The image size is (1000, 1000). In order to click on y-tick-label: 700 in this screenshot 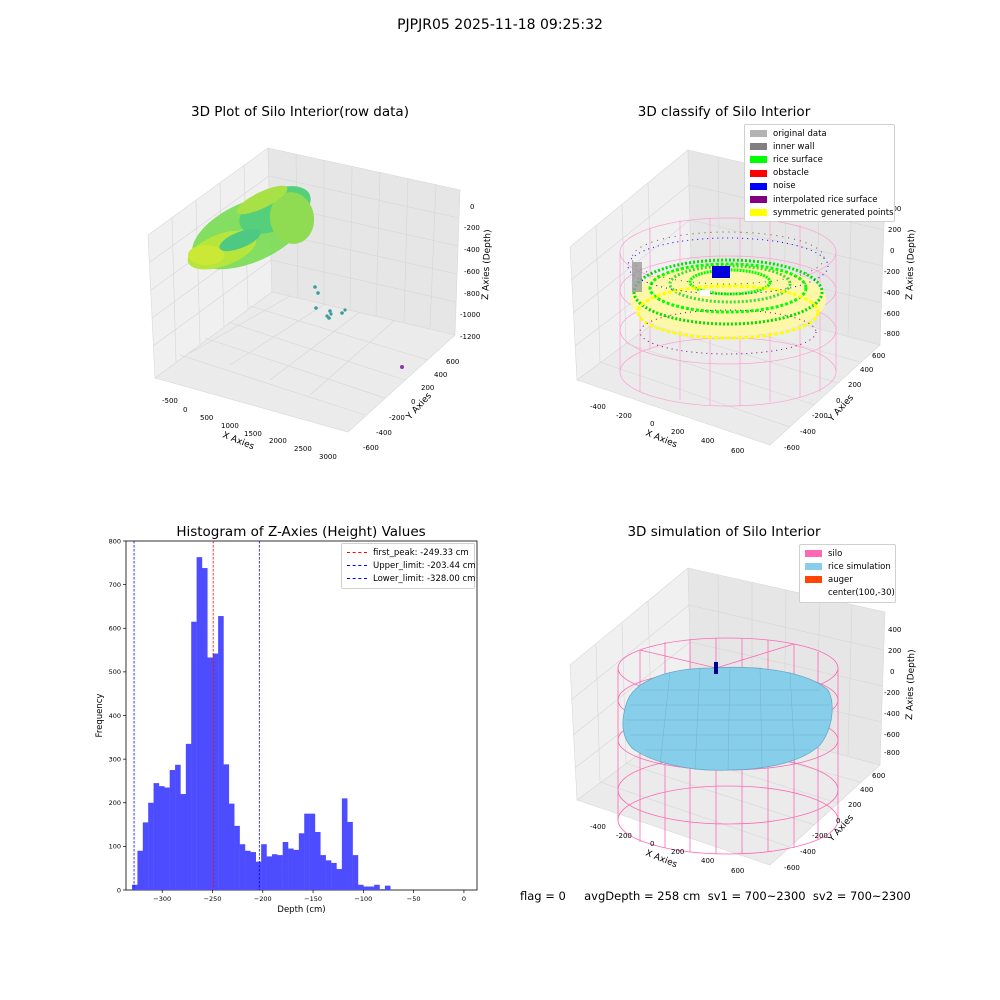, I will do `click(115, 585)`.